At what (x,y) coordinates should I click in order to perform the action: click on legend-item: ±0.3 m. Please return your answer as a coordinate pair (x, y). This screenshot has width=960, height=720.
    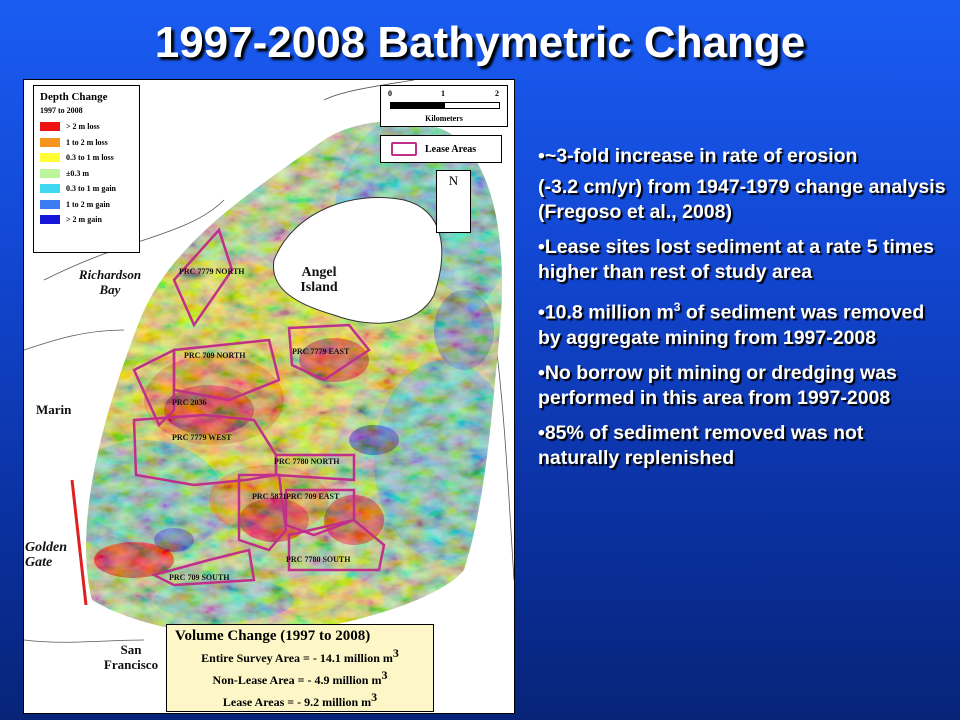
    Looking at the image, I should click on (86, 174).